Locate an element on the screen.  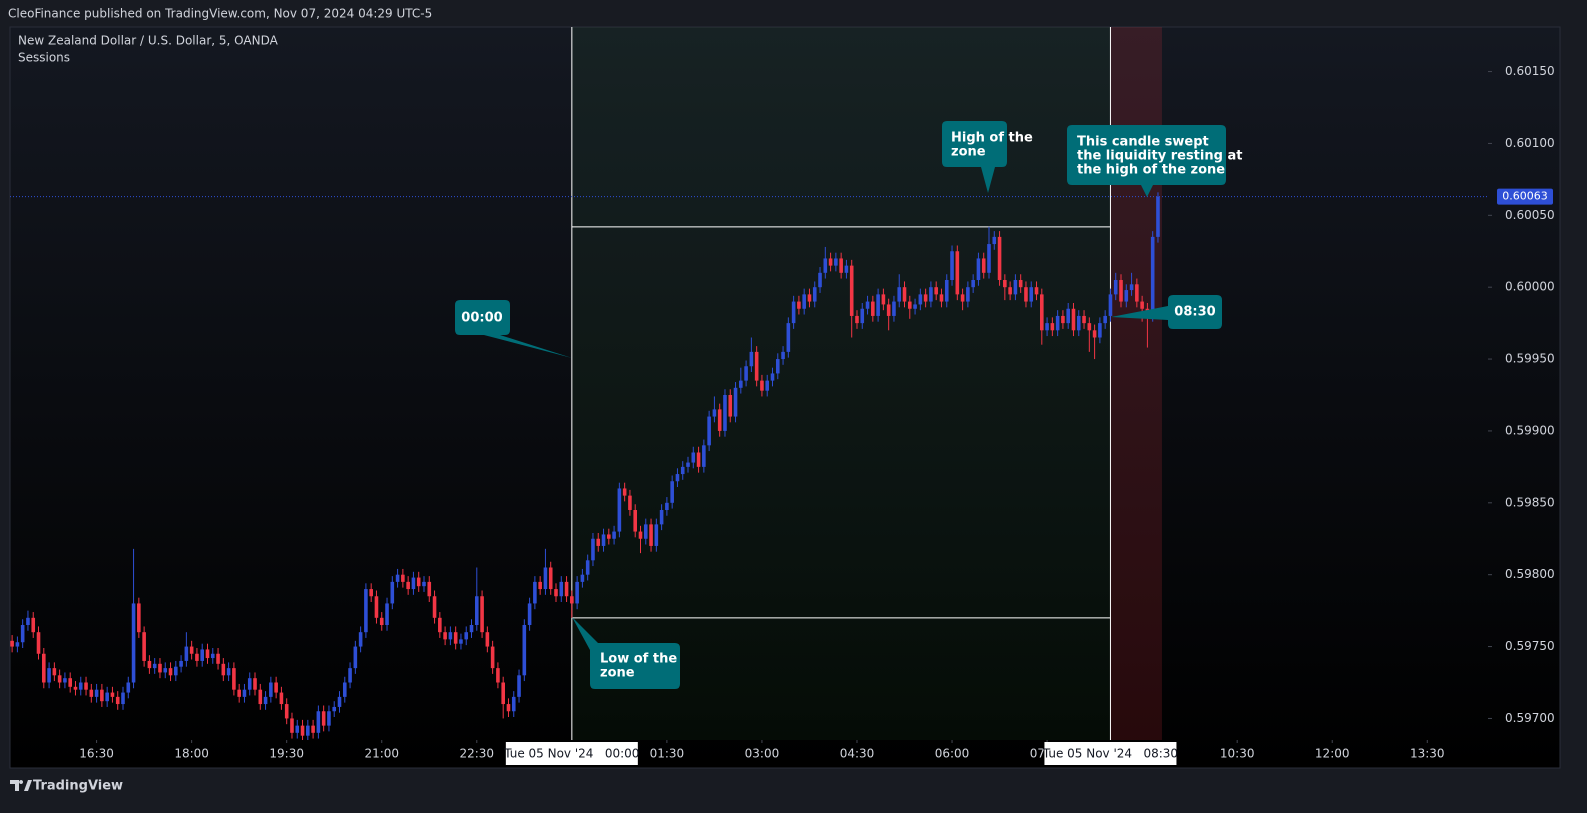
x-marker-box is located at coordinates (1110, 753).